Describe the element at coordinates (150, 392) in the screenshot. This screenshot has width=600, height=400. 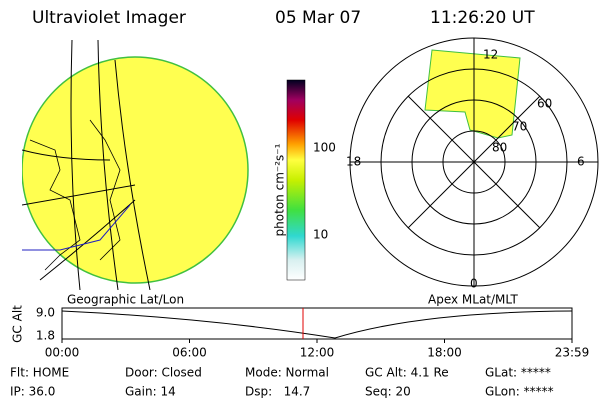
I see `status-field: Gain: 14` at that location.